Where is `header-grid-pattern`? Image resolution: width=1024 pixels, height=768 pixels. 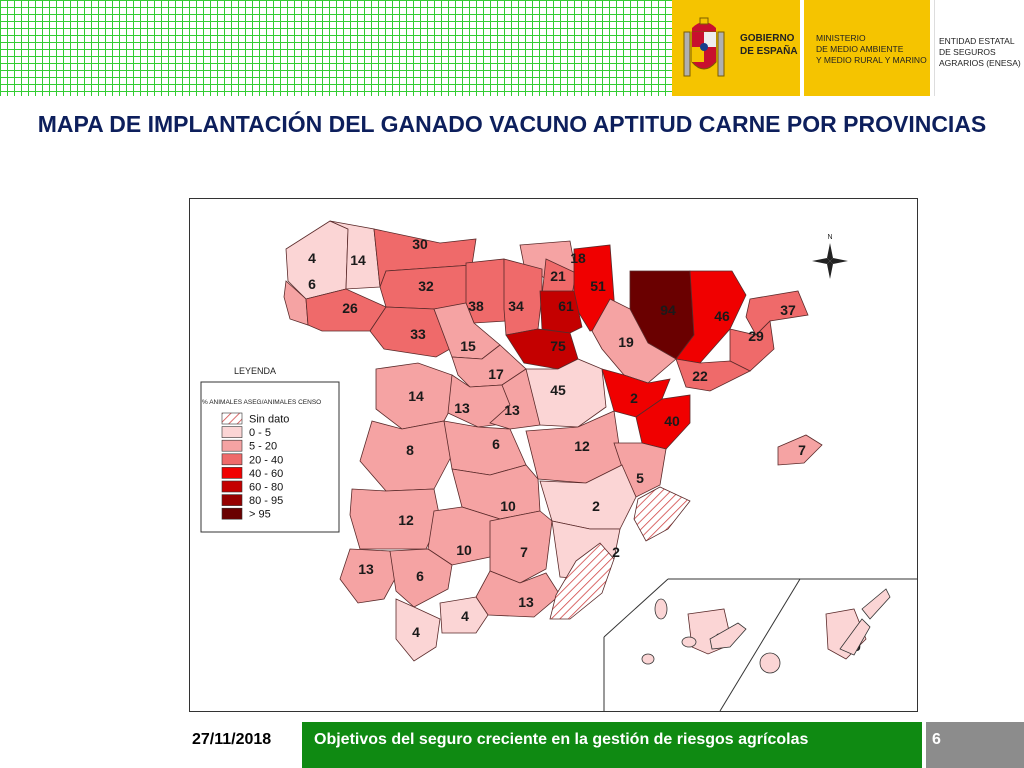 header-grid-pattern is located at coordinates (336, 48).